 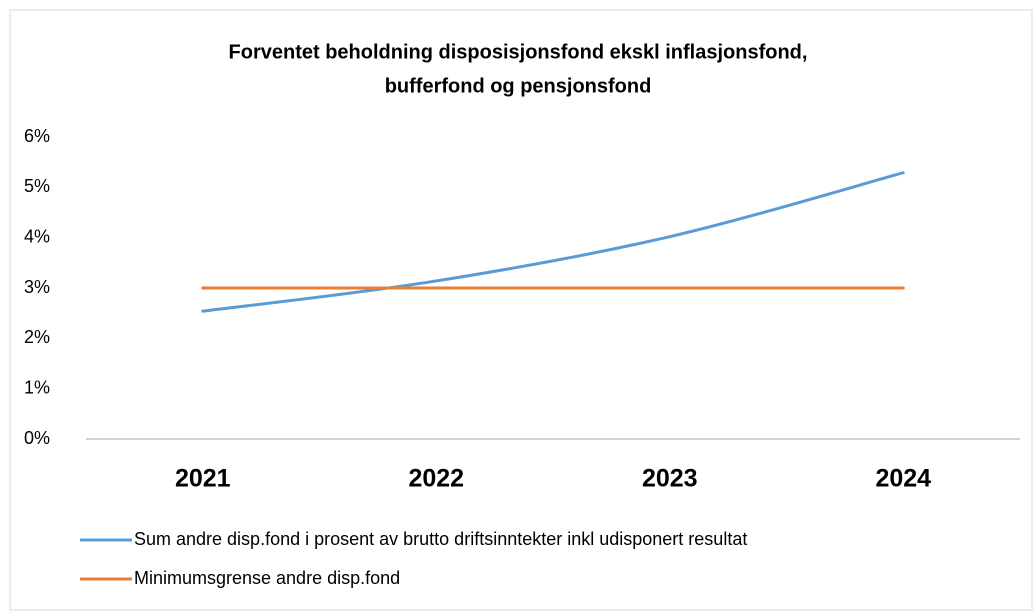 I want to click on y-tick-label: 6%, so click(x=37, y=136).